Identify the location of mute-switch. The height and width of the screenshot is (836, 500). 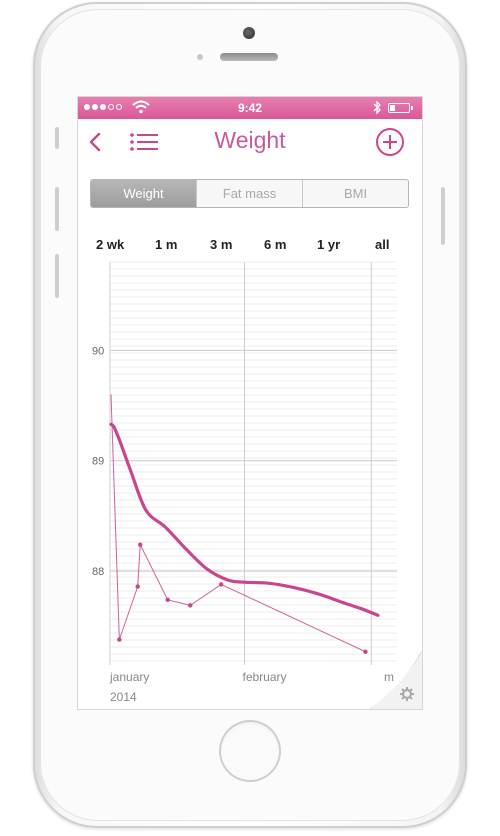
(57, 138).